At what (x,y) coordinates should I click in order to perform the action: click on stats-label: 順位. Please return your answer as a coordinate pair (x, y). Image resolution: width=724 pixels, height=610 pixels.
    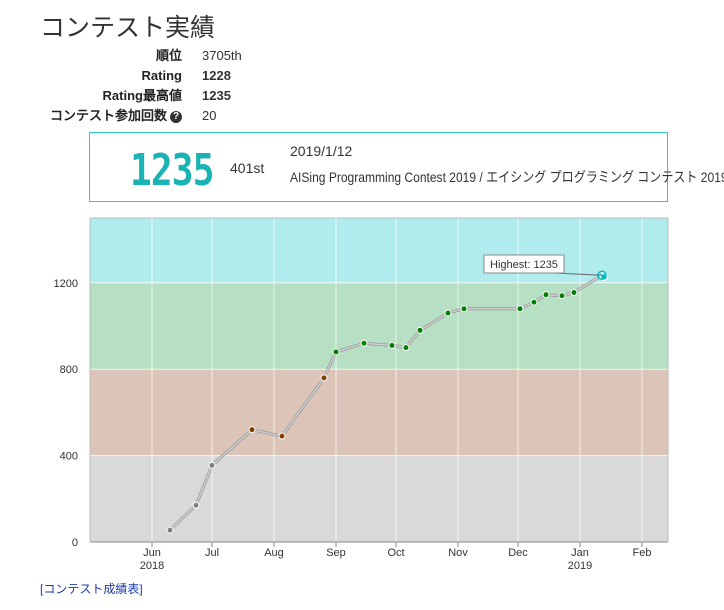
    Looking at the image, I should click on (168, 55).